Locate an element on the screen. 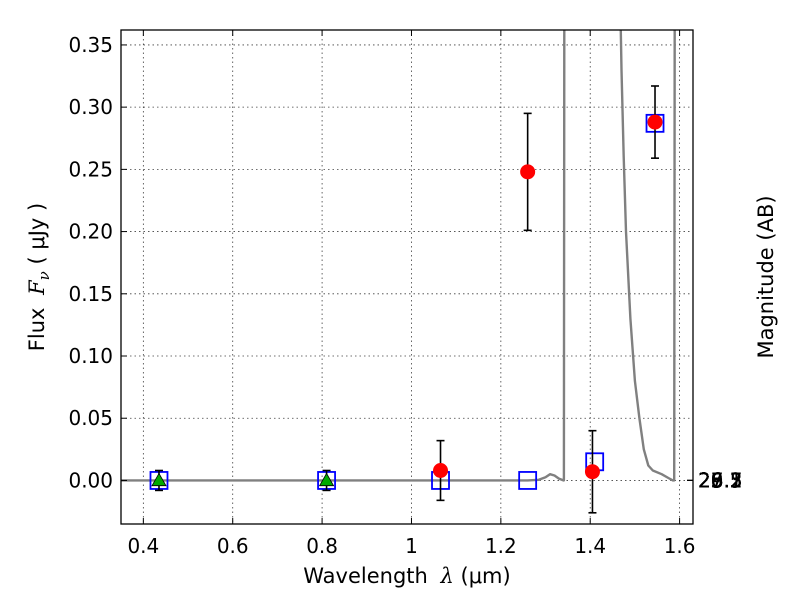 The width and height of the screenshot is (800, 600). y-tick-label: 0.25 is located at coordinates (90, 169).